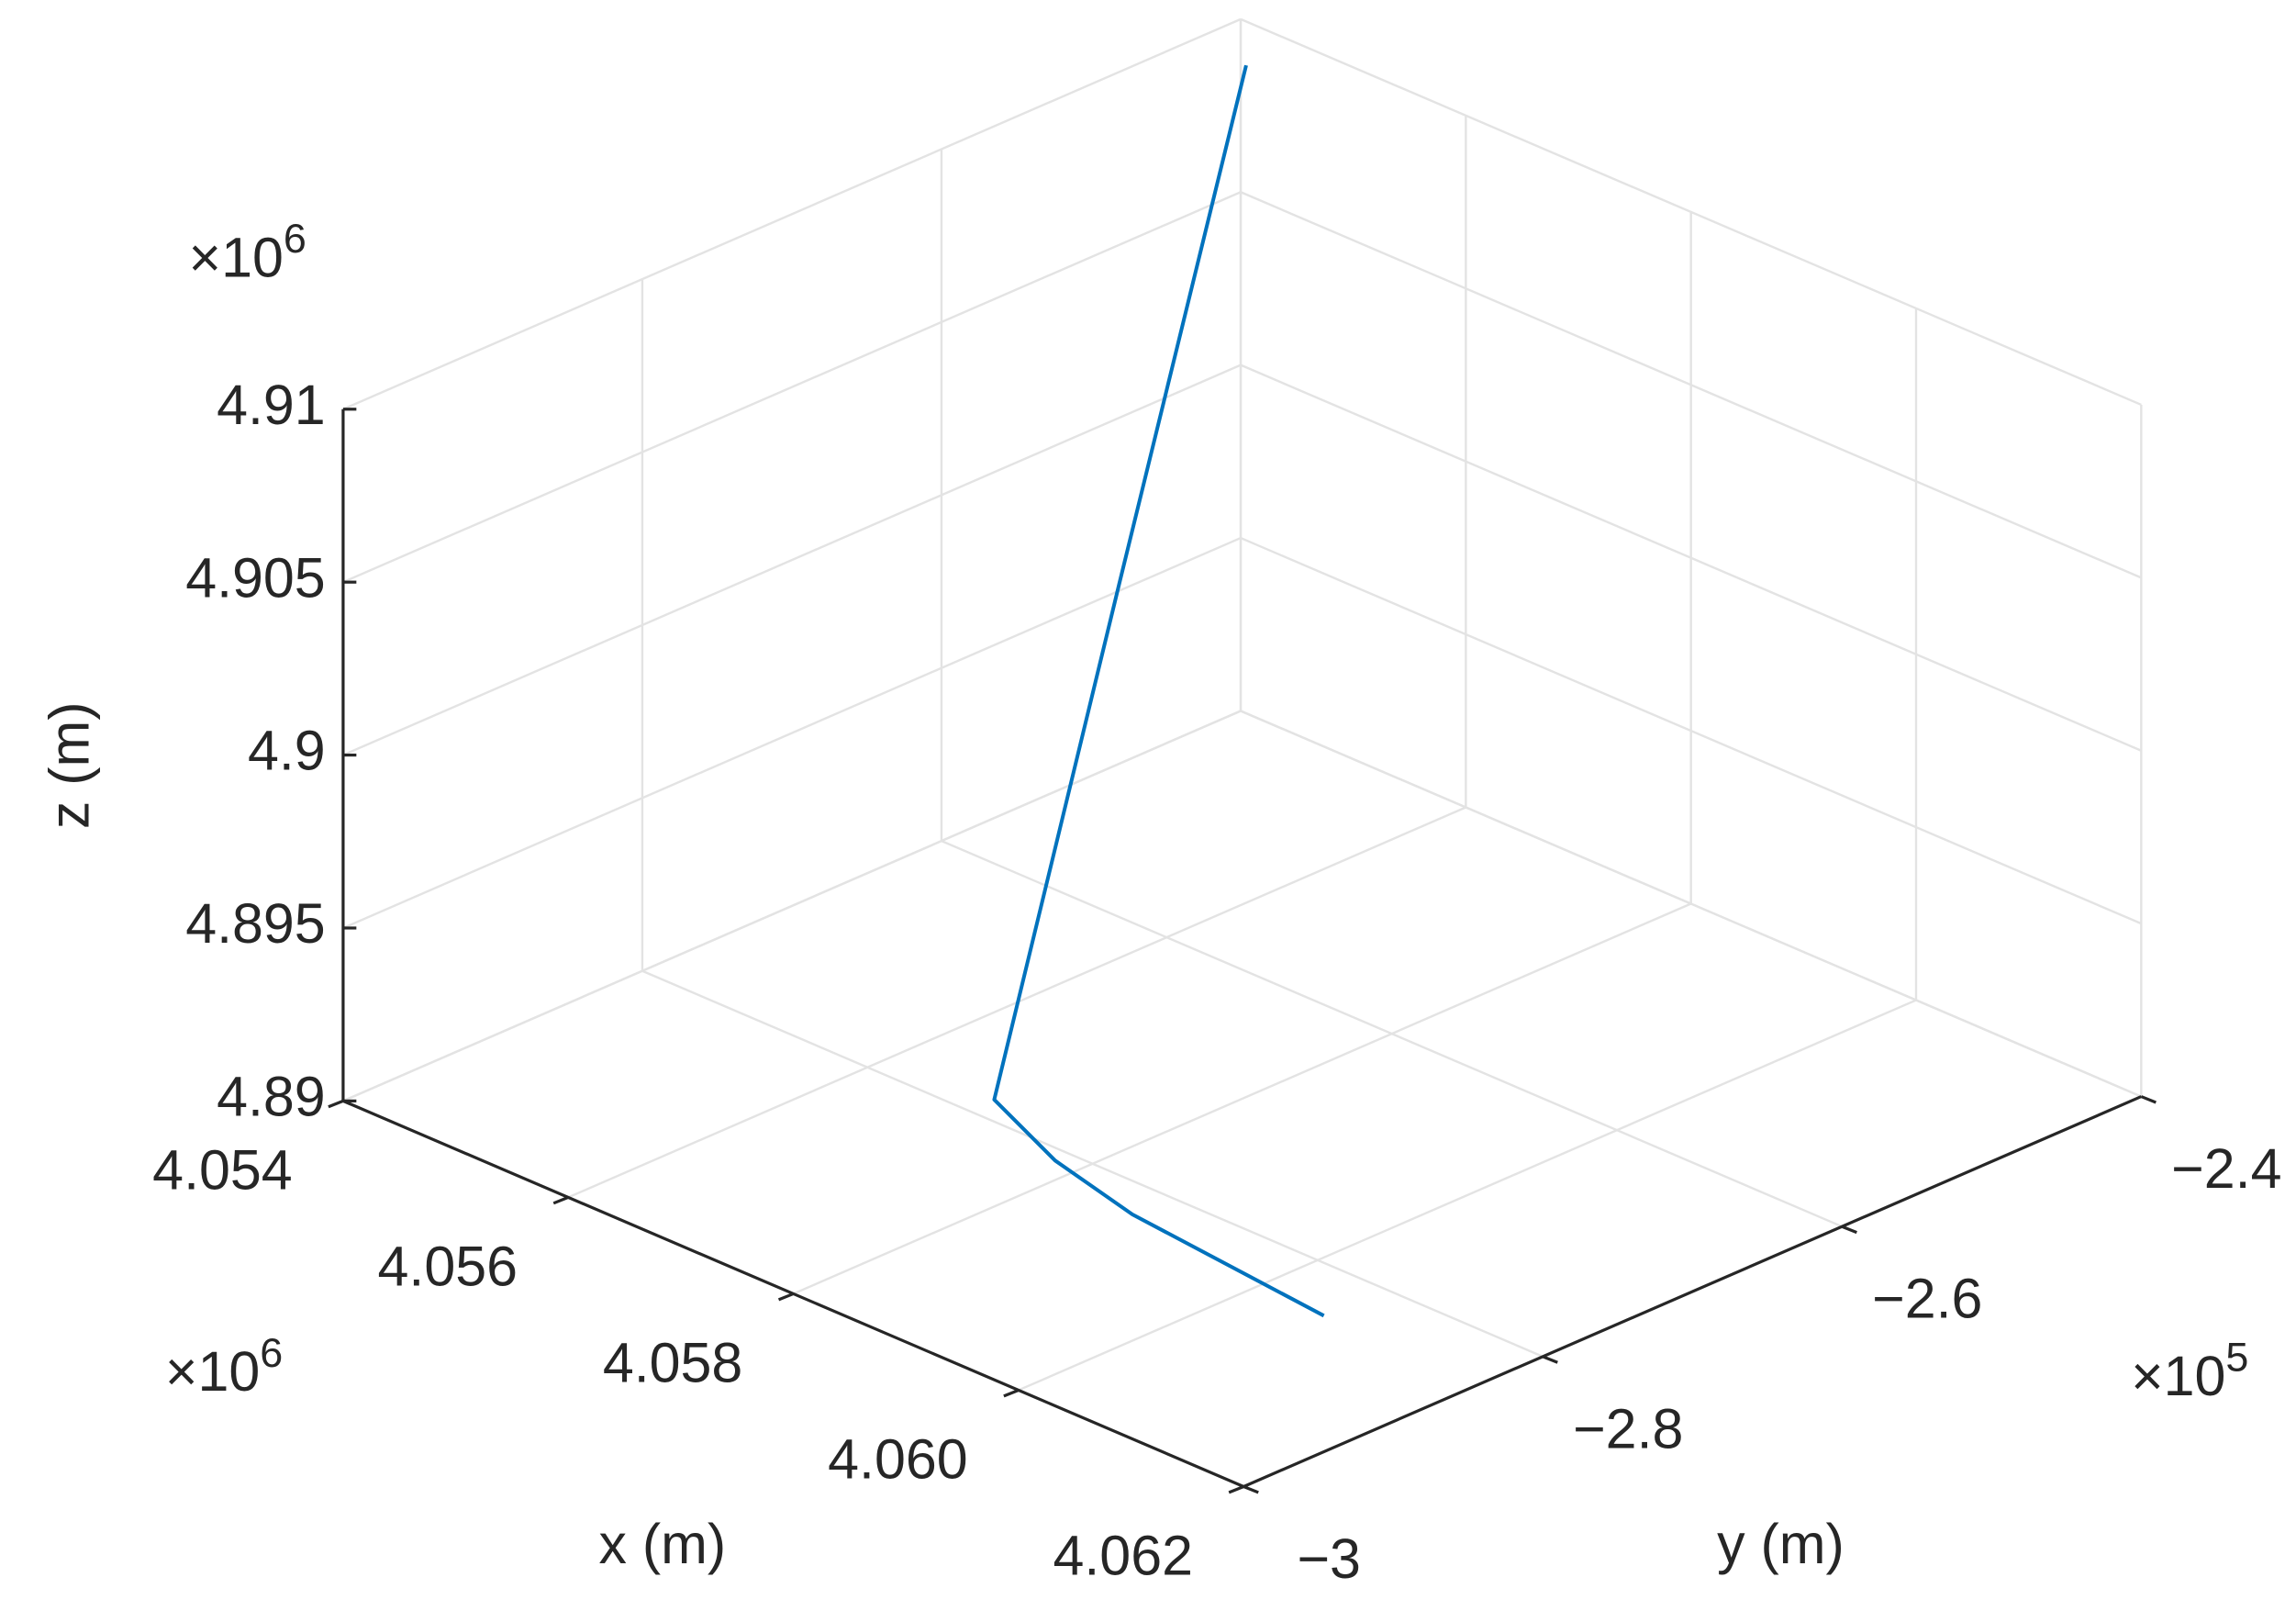  I want to click on trajectory-line, so click(1158, 691).